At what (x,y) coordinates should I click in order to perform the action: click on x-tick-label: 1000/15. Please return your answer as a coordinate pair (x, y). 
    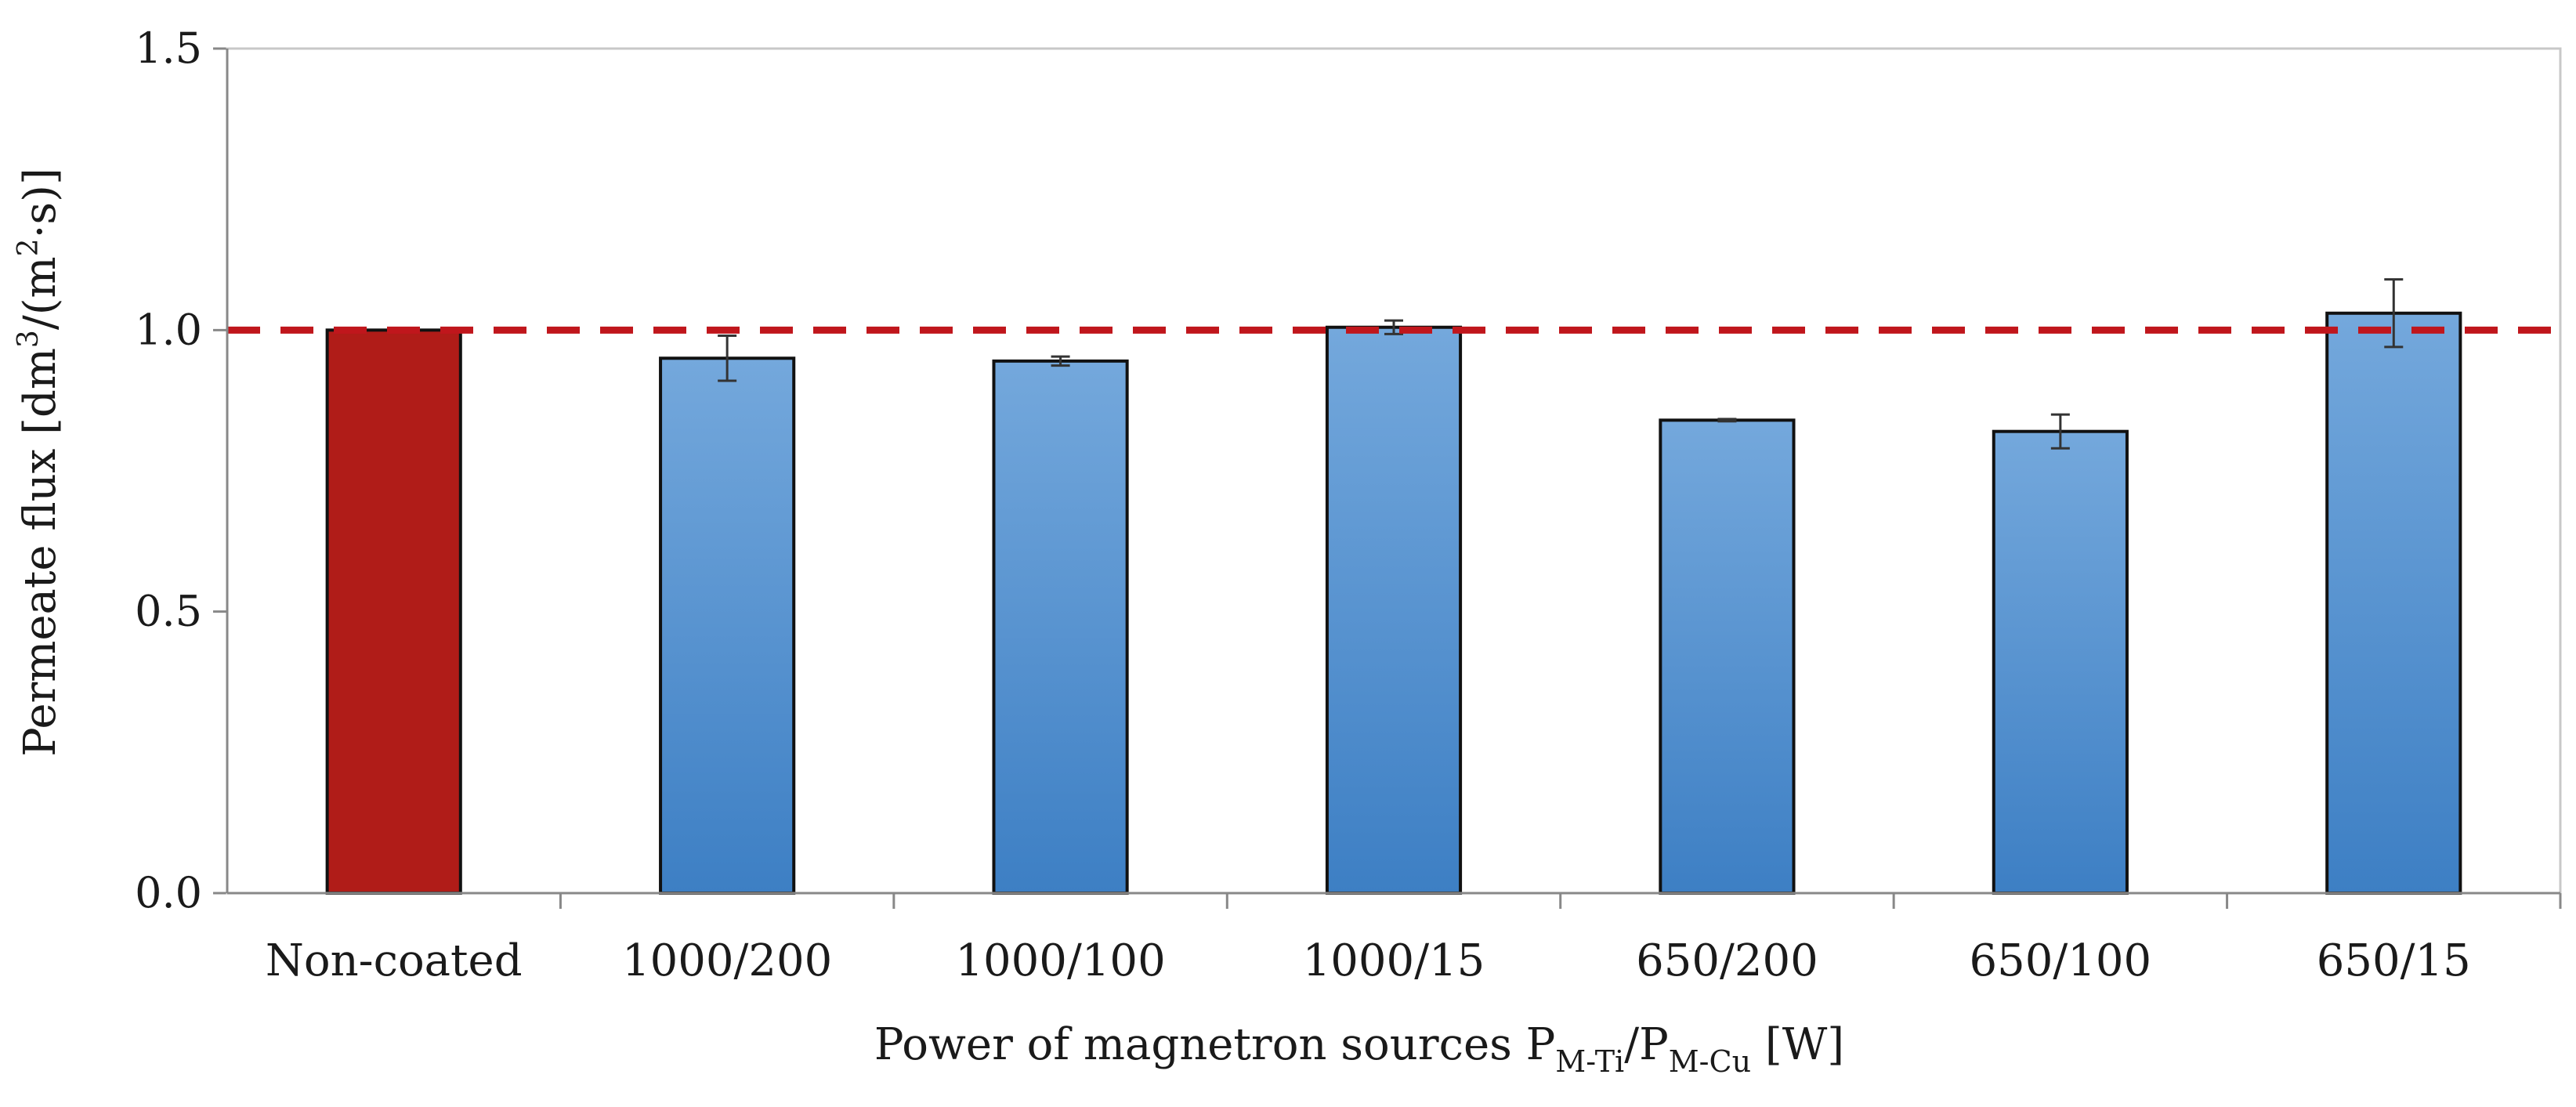
    Looking at the image, I should click on (1394, 960).